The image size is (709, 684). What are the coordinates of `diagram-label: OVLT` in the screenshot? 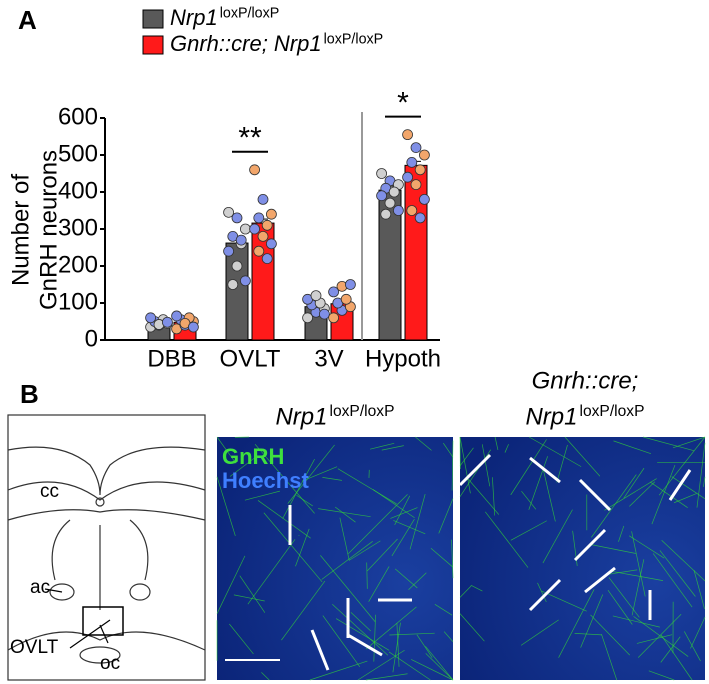 It's located at (34, 647).